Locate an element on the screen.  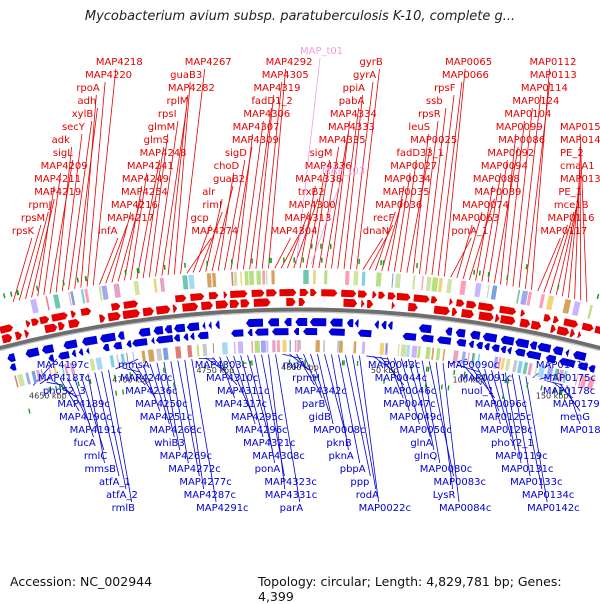
genome-backbone is located at coordinates (300, 329).